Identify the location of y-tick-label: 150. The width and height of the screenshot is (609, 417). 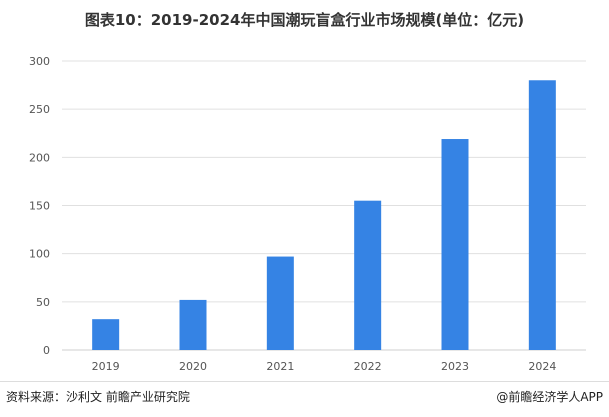
(39, 206).